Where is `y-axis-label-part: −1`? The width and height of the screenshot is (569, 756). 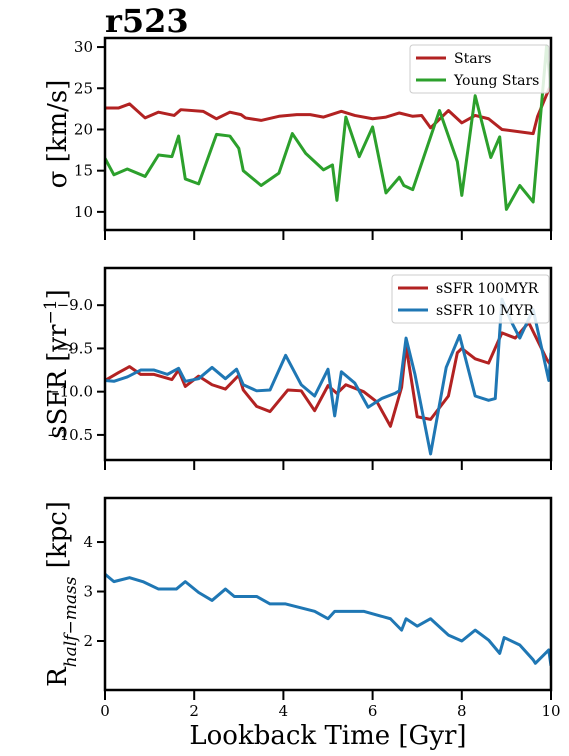
y-axis-label-part: −1 is located at coordinates (51, 311).